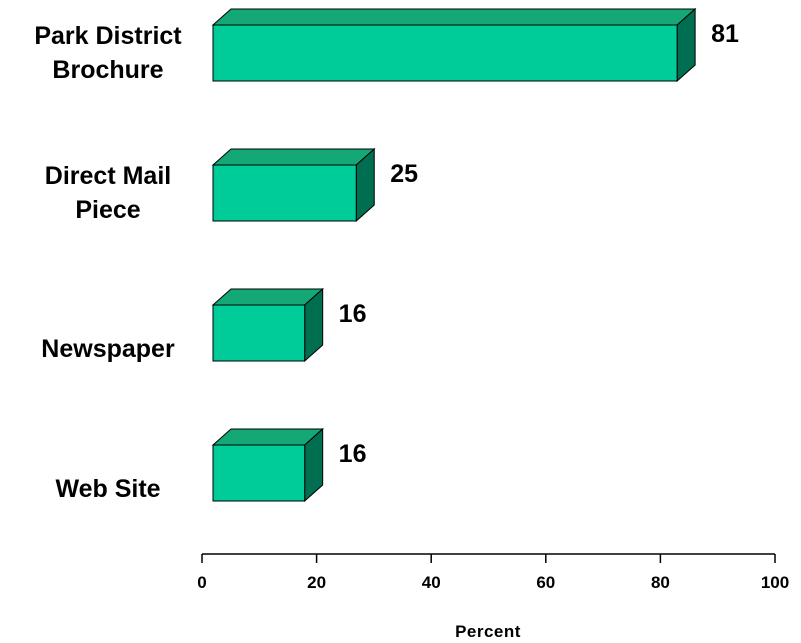 The height and width of the screenshot is (643, 801). I want to click on bar-direct-mail-piece, so click(293, 185).